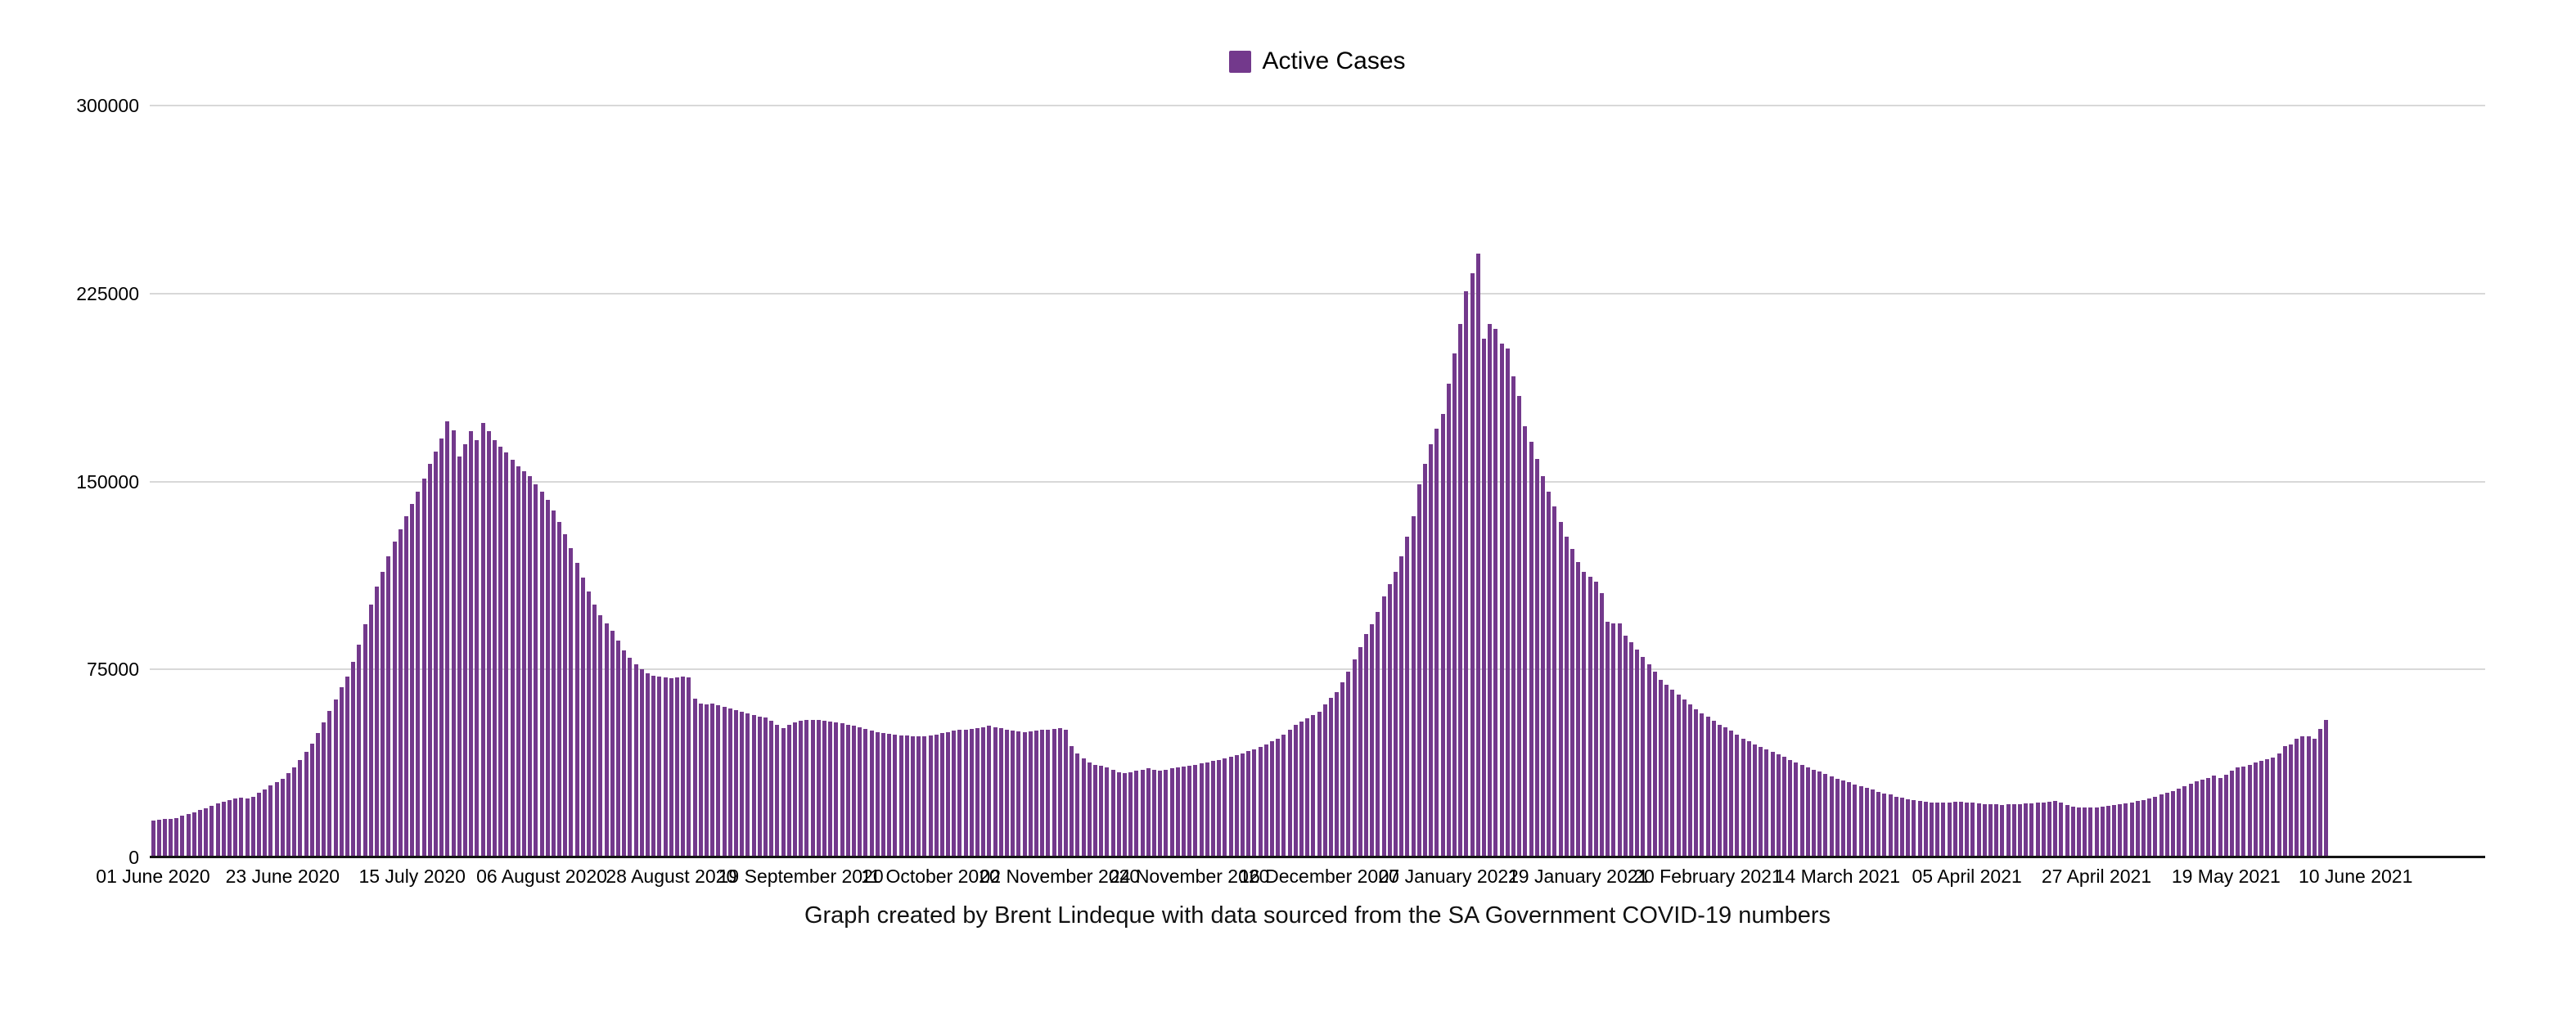  What do you see at coordinates (541, 876) in the screenshot?
I see `x-tick-label-3: 06 August 2020` at bounding box center [541, 876].